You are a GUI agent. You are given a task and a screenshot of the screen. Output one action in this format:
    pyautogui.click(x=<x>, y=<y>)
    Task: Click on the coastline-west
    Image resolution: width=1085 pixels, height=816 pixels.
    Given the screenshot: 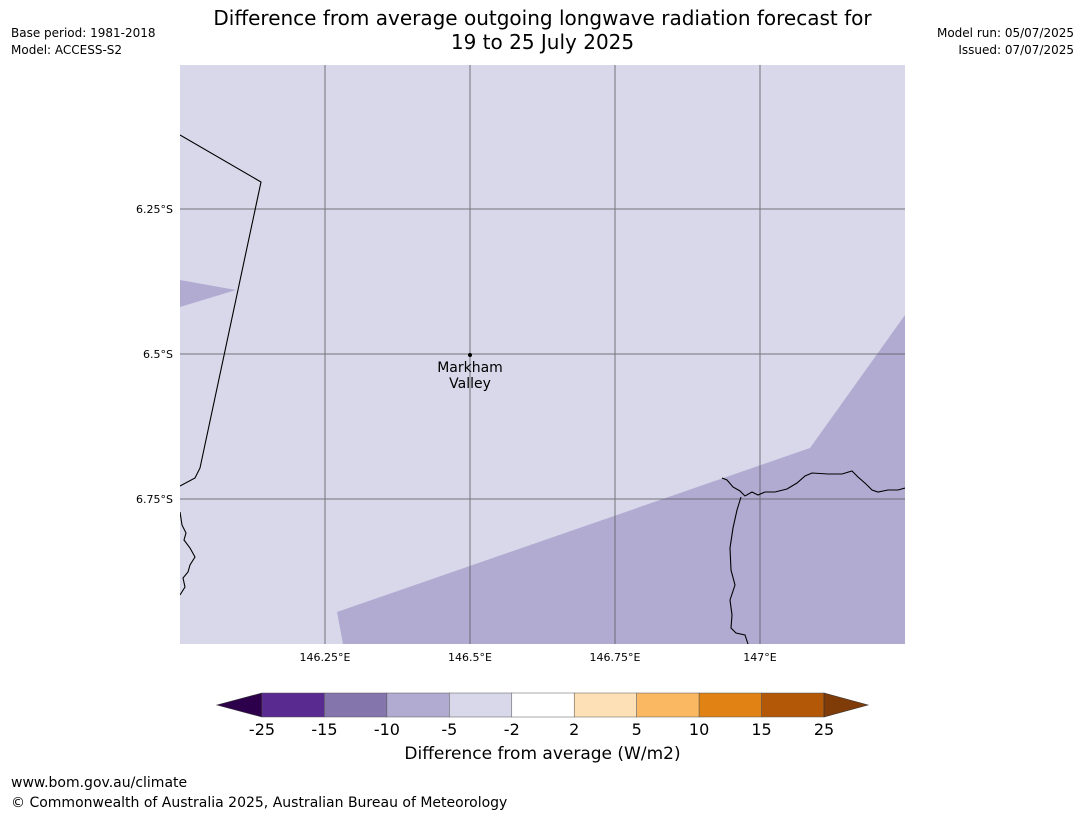 What is the action you would take?
    pyautogui.click(x=188, y=553)
    